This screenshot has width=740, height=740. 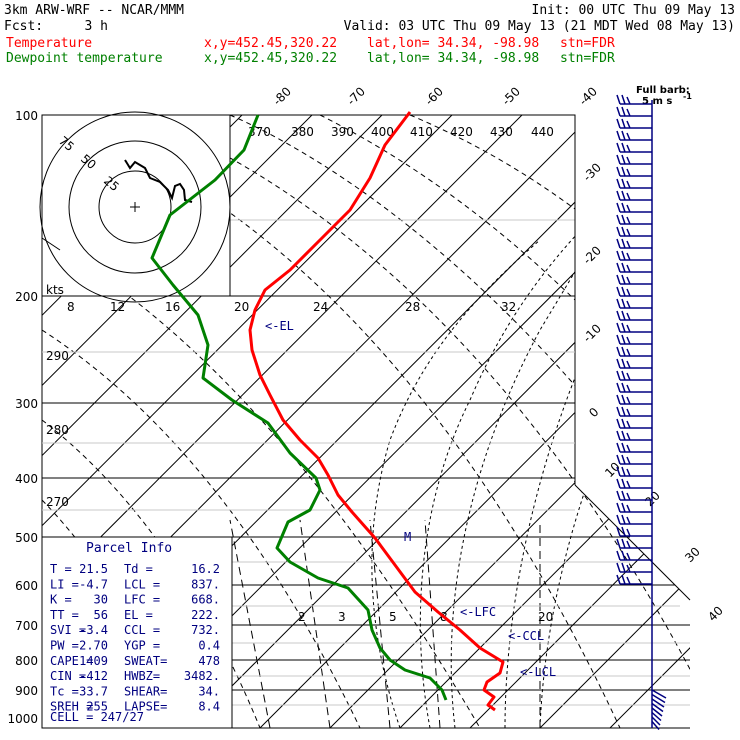 I want to click on parcel-info-cell: 1409, so click(x=93, y=661).